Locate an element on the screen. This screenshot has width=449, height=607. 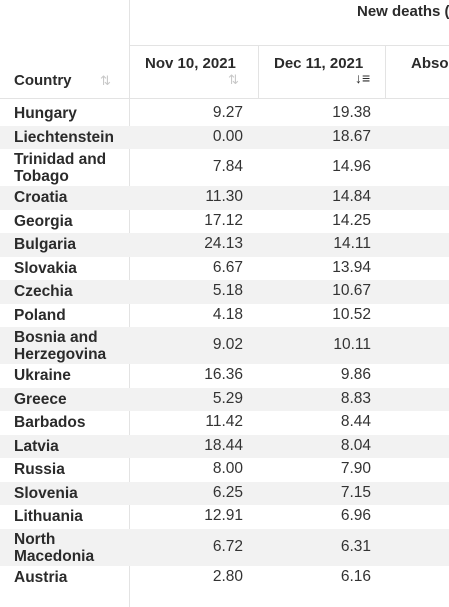
country-name-line: Herzegovina is located at coordinates (60, 354).